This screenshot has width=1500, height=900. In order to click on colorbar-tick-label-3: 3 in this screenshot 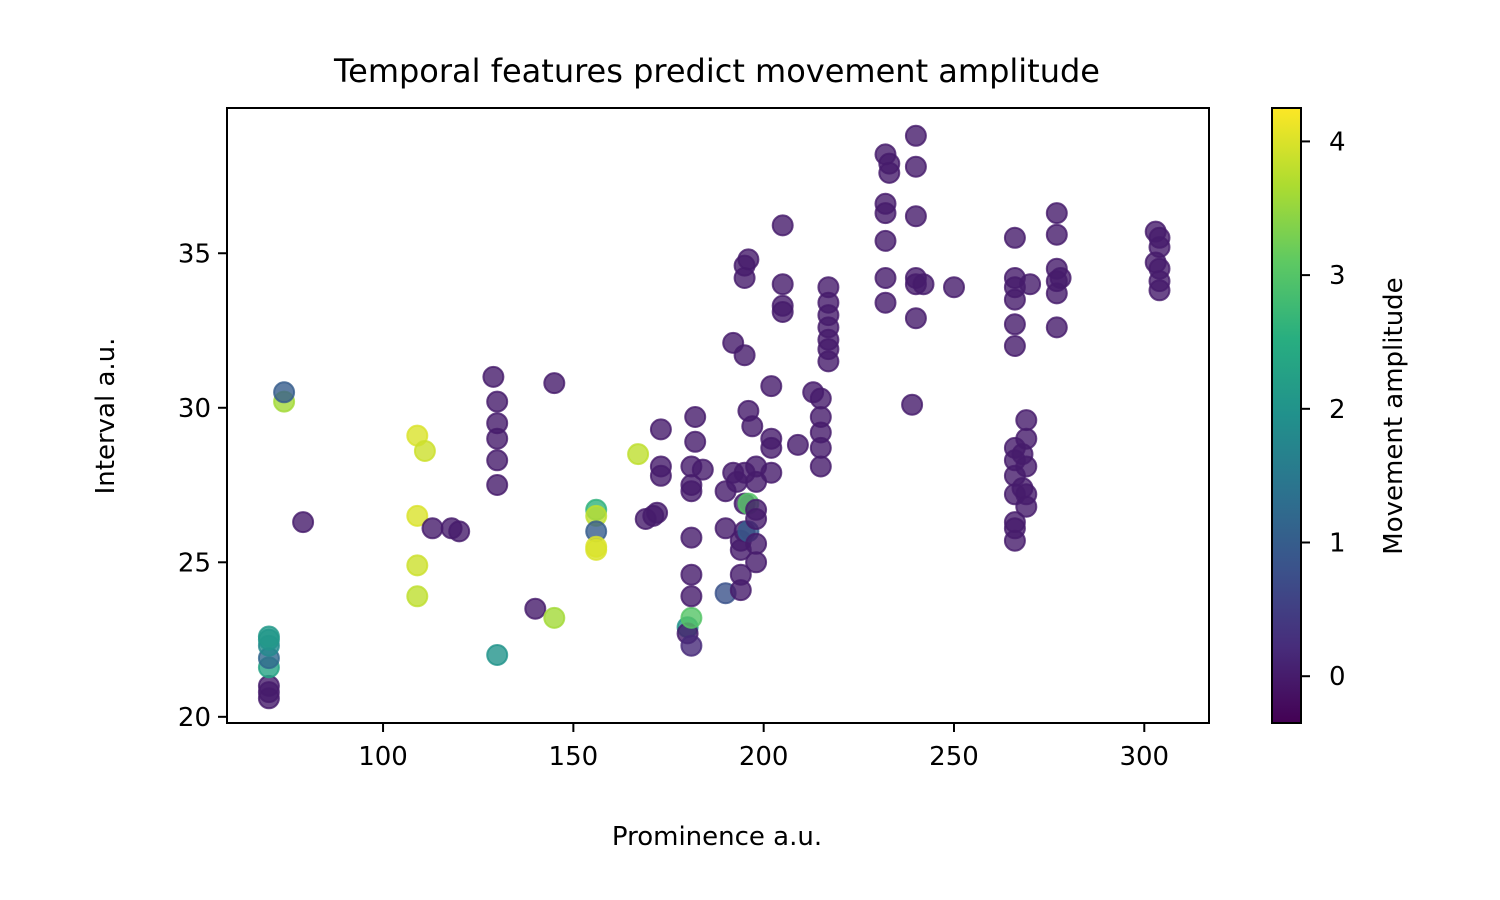, I will do `click(1337, 276)`.